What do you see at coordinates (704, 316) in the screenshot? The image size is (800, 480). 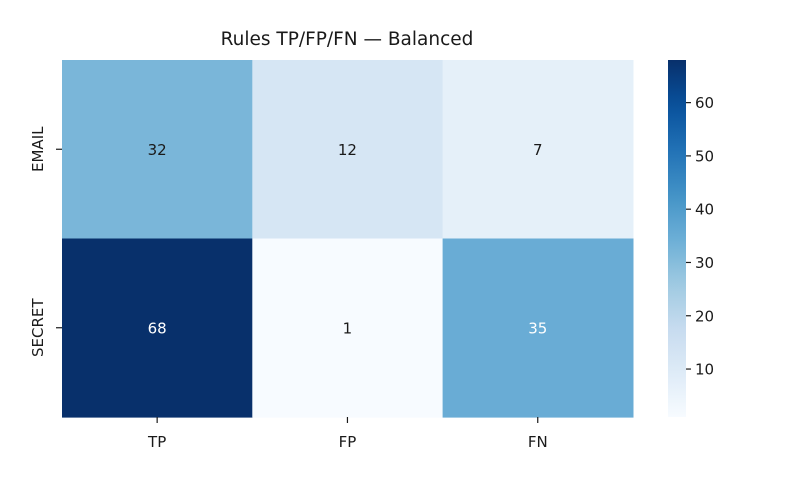 I see `colorbar-tick-label: 20` at bounding box center [704, 316].